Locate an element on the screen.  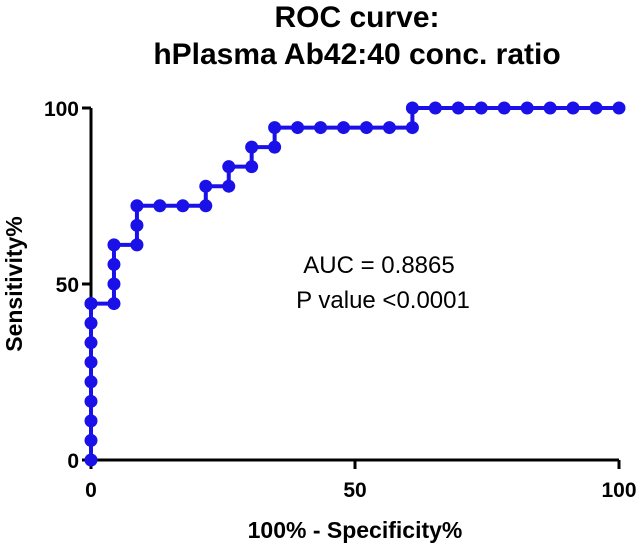
x-axis-label: 100% - Specificity% is located at coordinates (355, 530).